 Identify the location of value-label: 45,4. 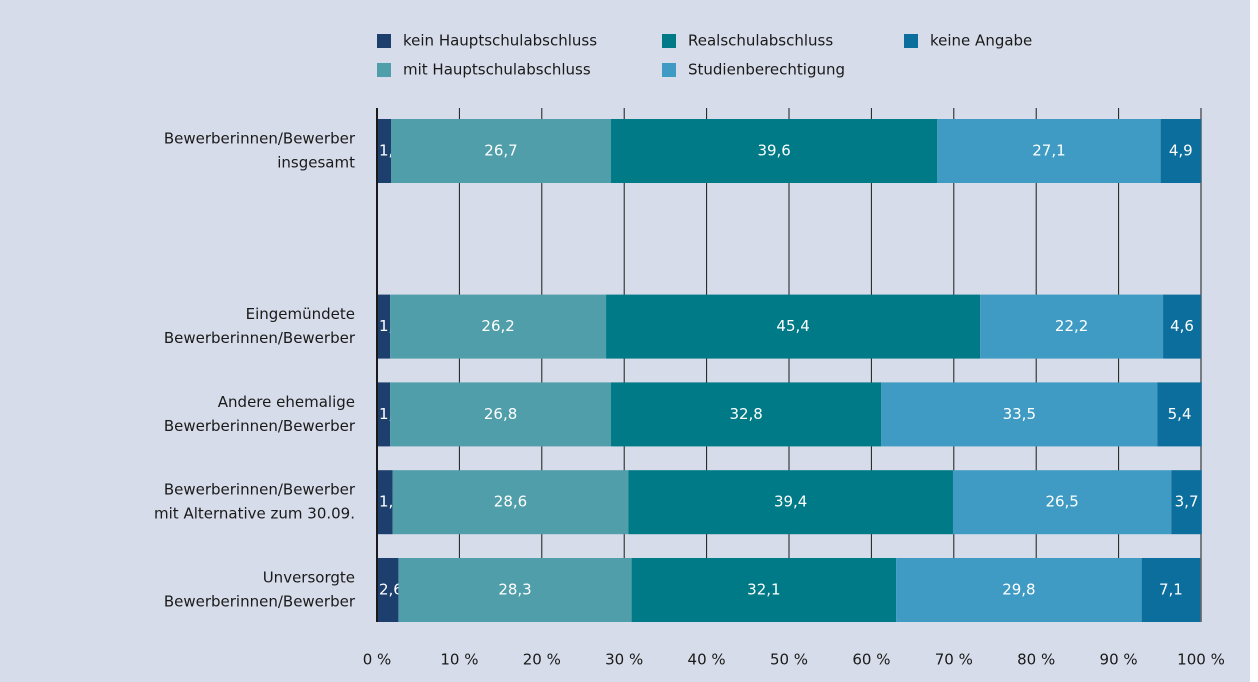
(792, 326).